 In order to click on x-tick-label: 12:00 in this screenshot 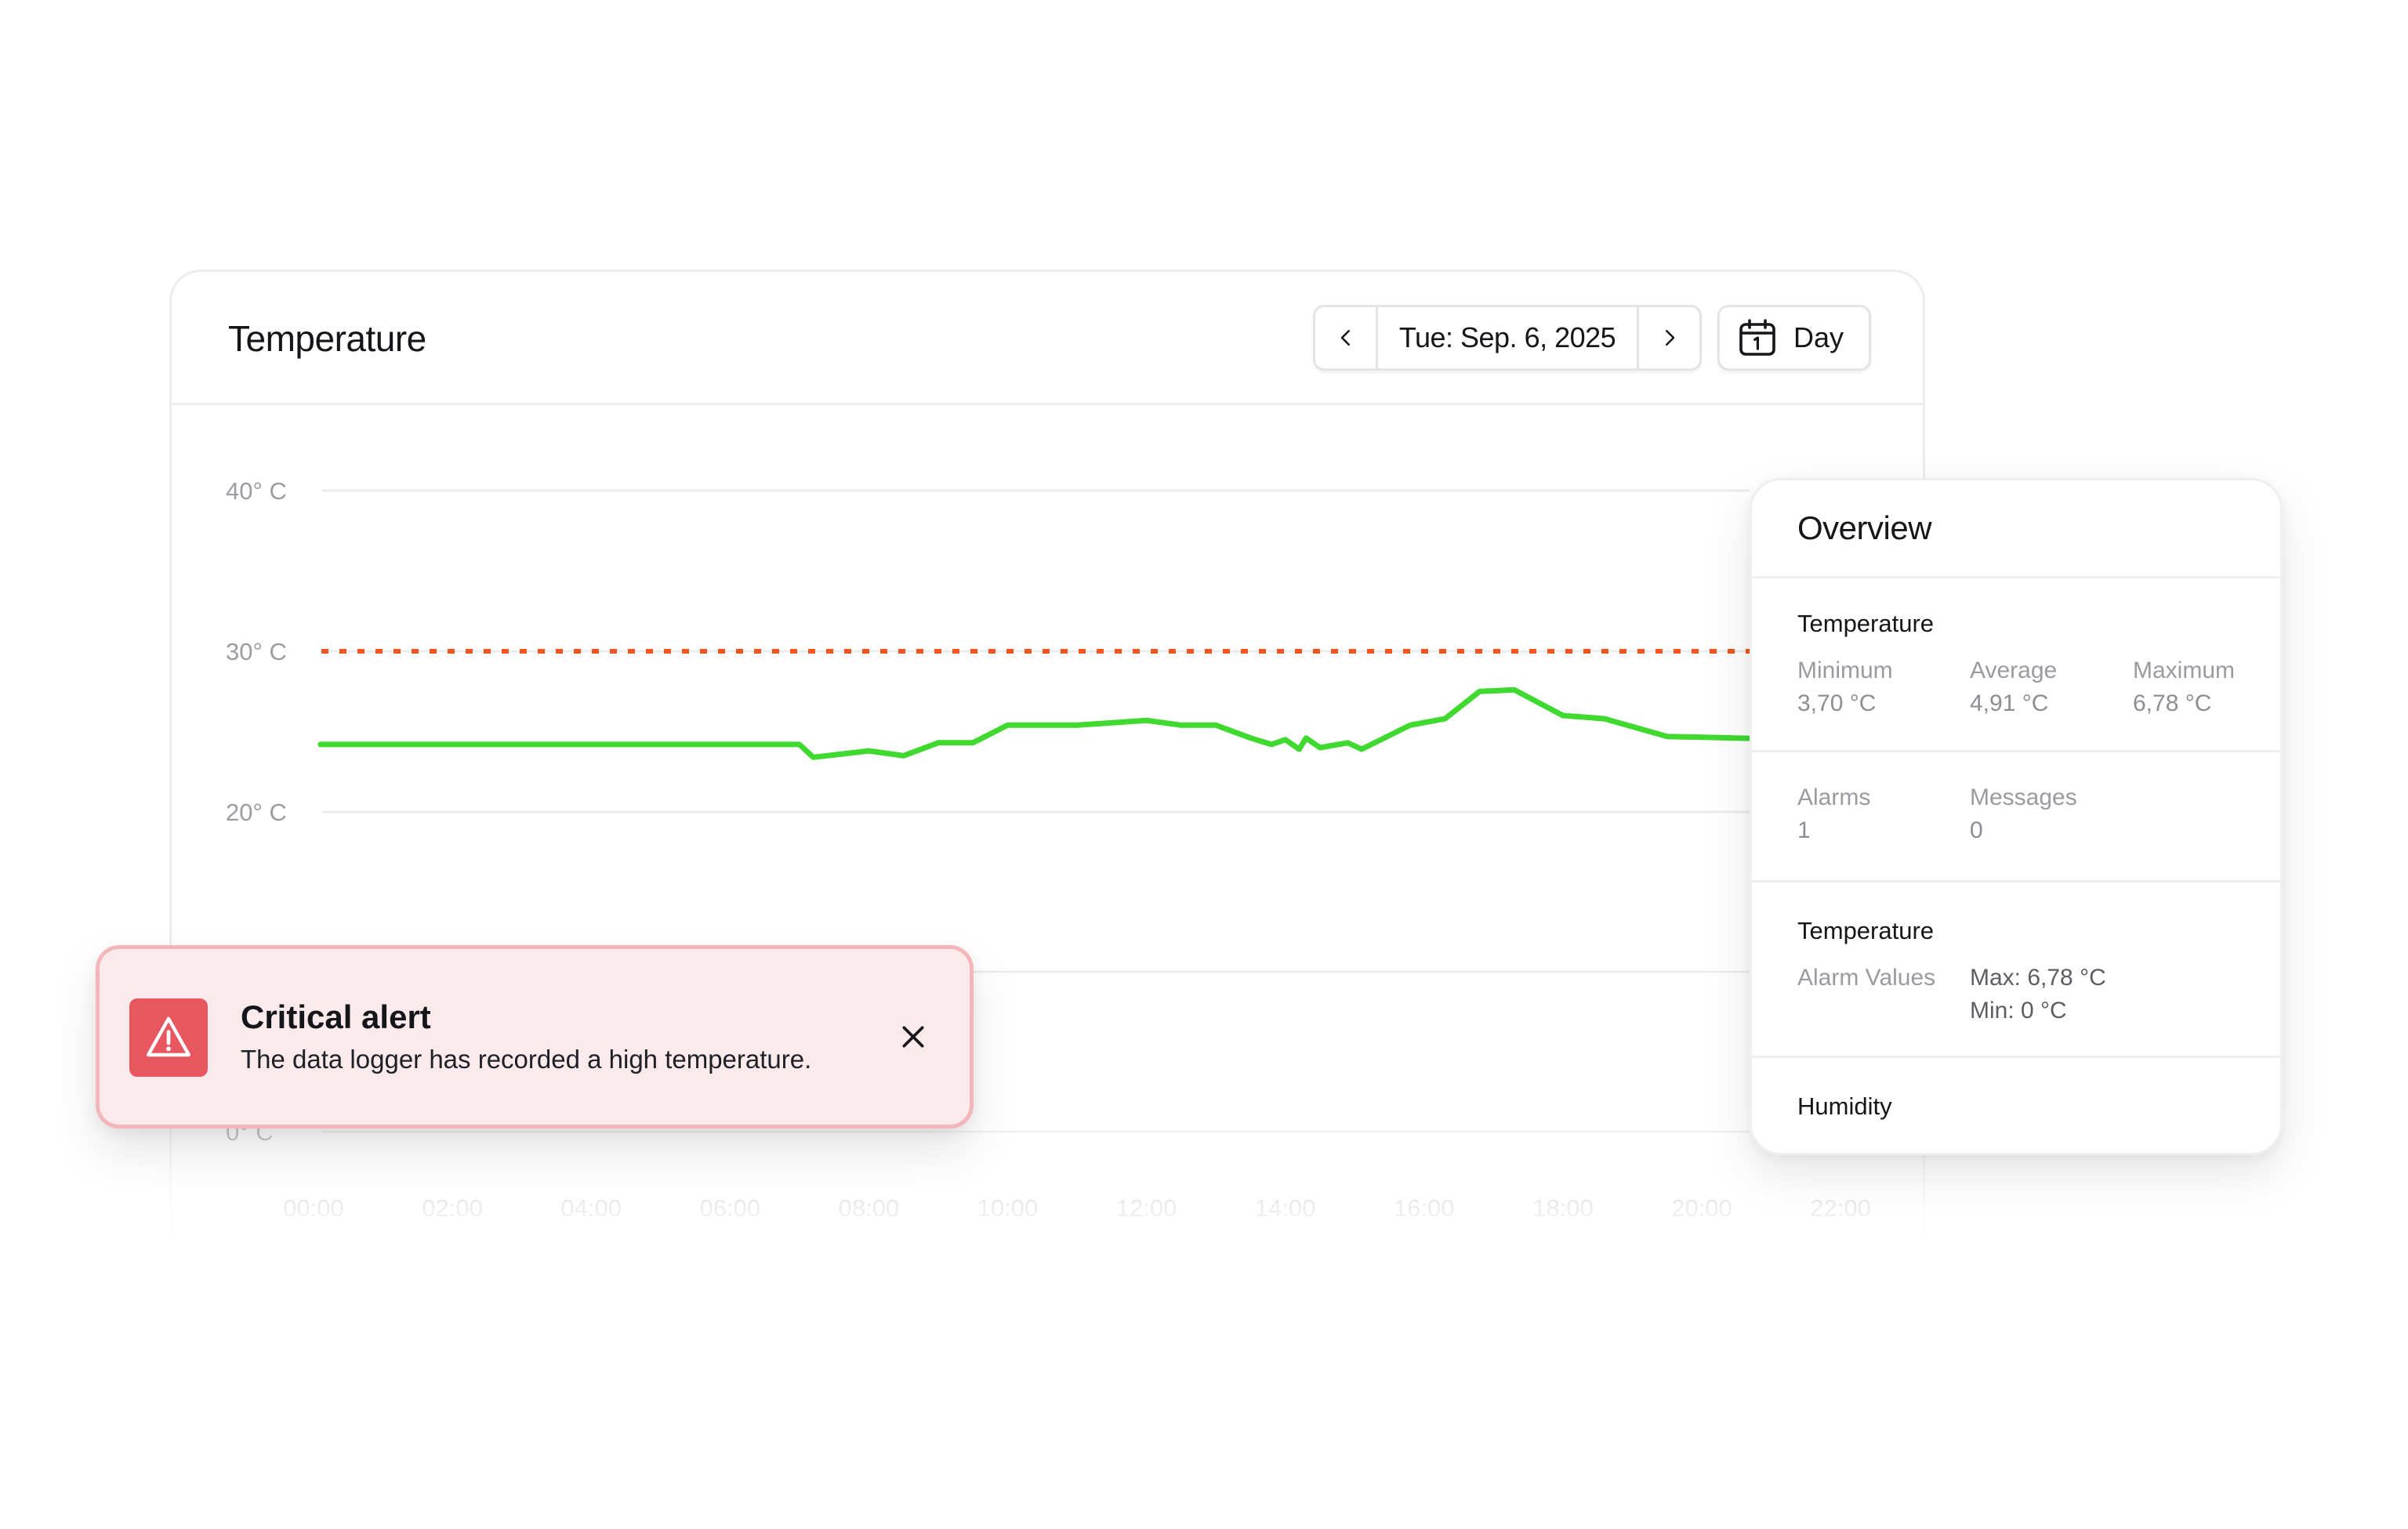, I will do `click(1146, 1208)`.